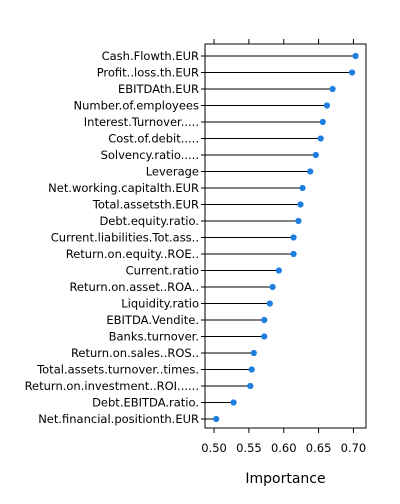 This screenshot has height=504, width=400. Describe the element at coordinates (162, 271) in the screenshot. I see `category-label: Current.ratio` at that location.